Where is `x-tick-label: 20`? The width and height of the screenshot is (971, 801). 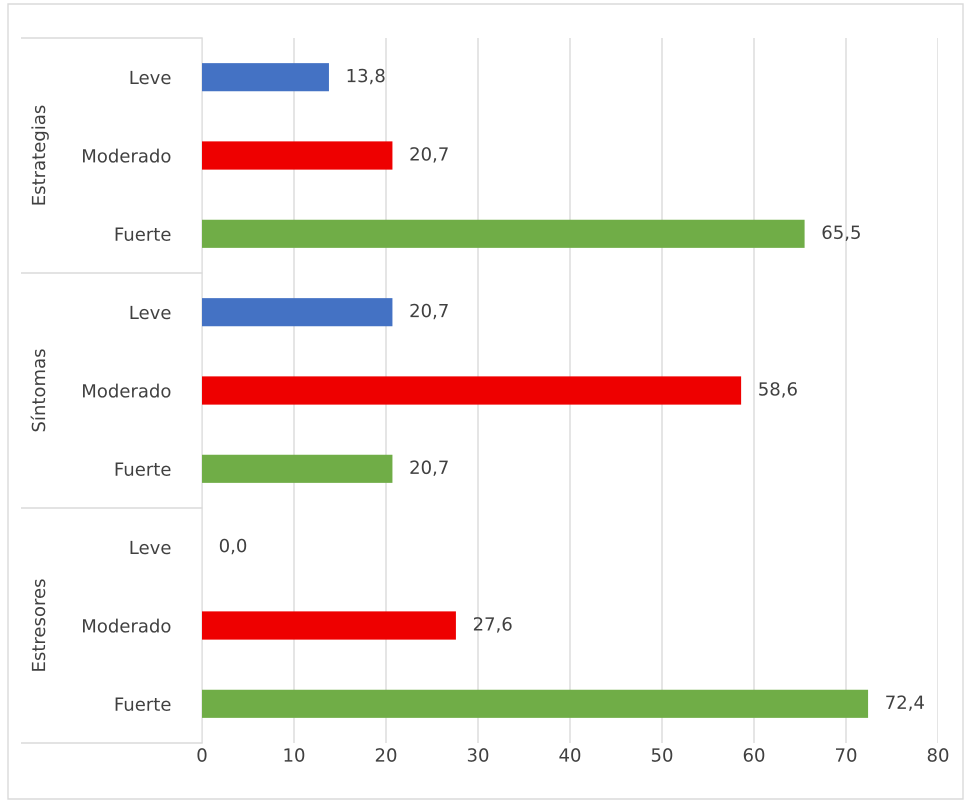
x-tick-label: 20 is located at coordinates (386, 755).